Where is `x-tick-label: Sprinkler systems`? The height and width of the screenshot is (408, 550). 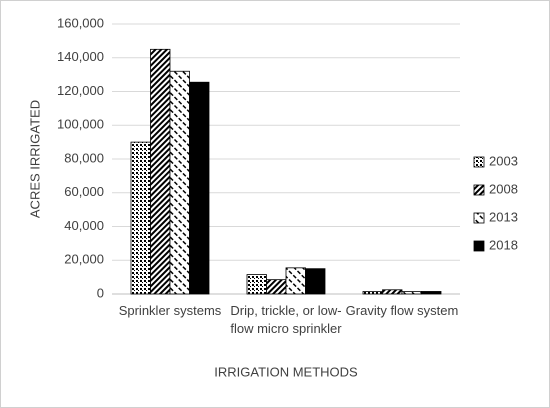 x-tick-label: Sprinkler systems is located at coordinates (170, 310).